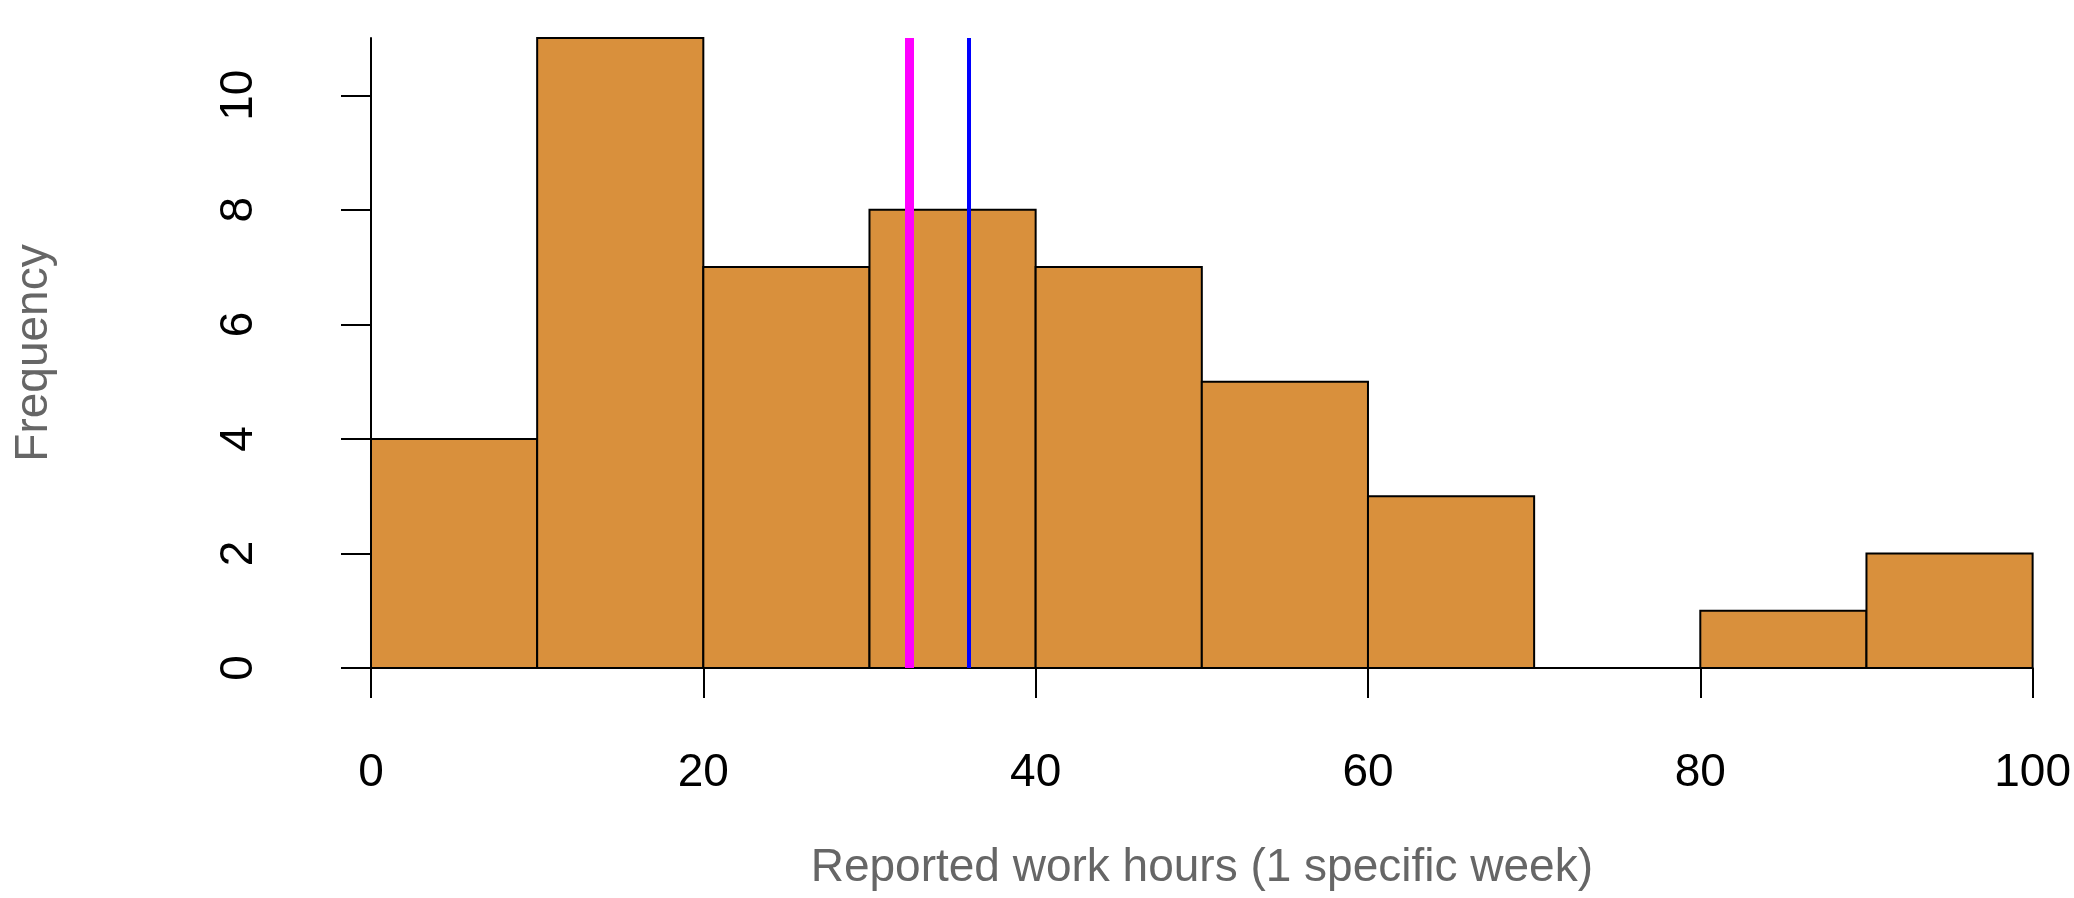 Image resolution: width=2074 pixels, height=898 pixels. Describe the element at coordinates (371, 770) in the screenshot. I see `x-tick-label: 0` at that location.